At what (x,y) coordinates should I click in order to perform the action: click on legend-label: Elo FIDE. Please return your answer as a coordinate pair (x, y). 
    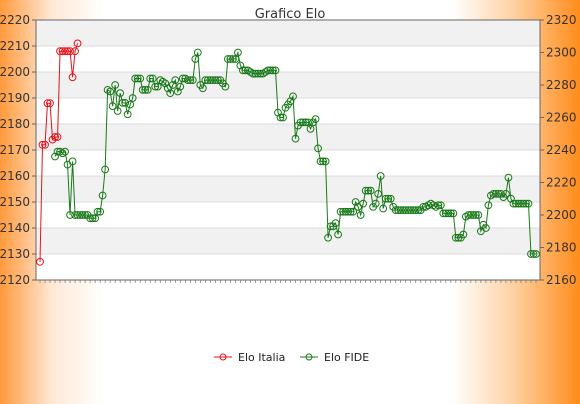
    Looking at the image, I should click on (346, 357).